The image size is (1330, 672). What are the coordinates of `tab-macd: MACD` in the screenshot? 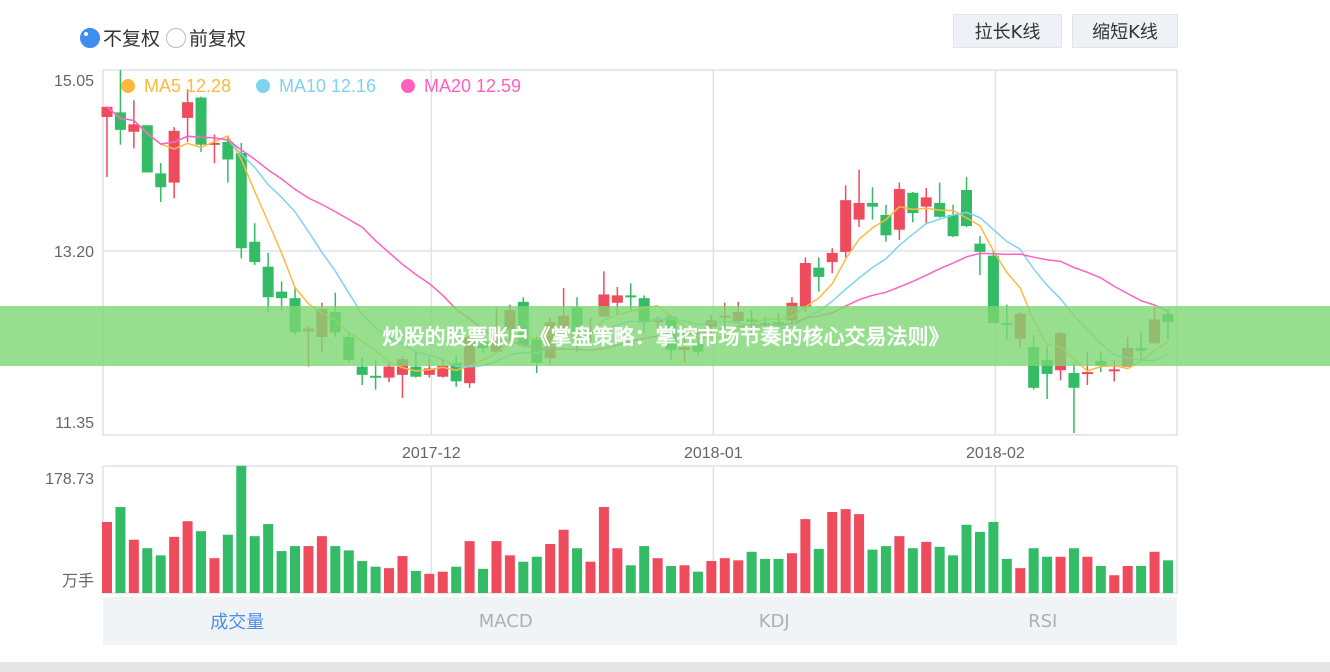 It's located at (505, 621).